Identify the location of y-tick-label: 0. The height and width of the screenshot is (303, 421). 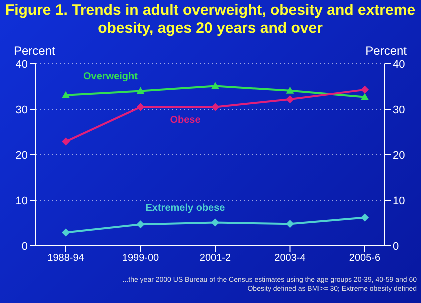
(25, 246).